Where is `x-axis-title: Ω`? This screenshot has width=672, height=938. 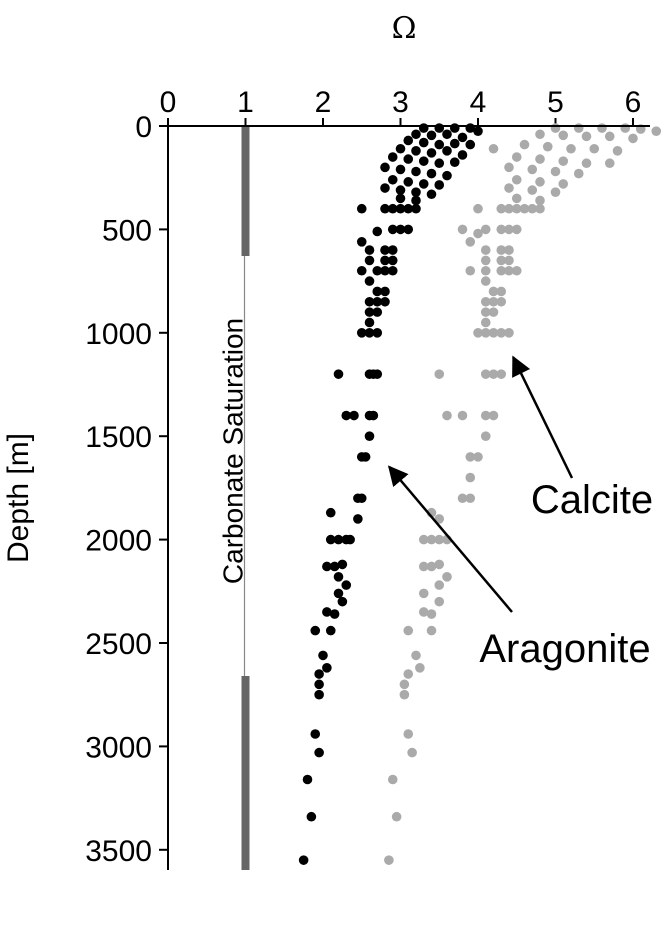 x-axis-title: Ω is located at coordinates (404, 28).